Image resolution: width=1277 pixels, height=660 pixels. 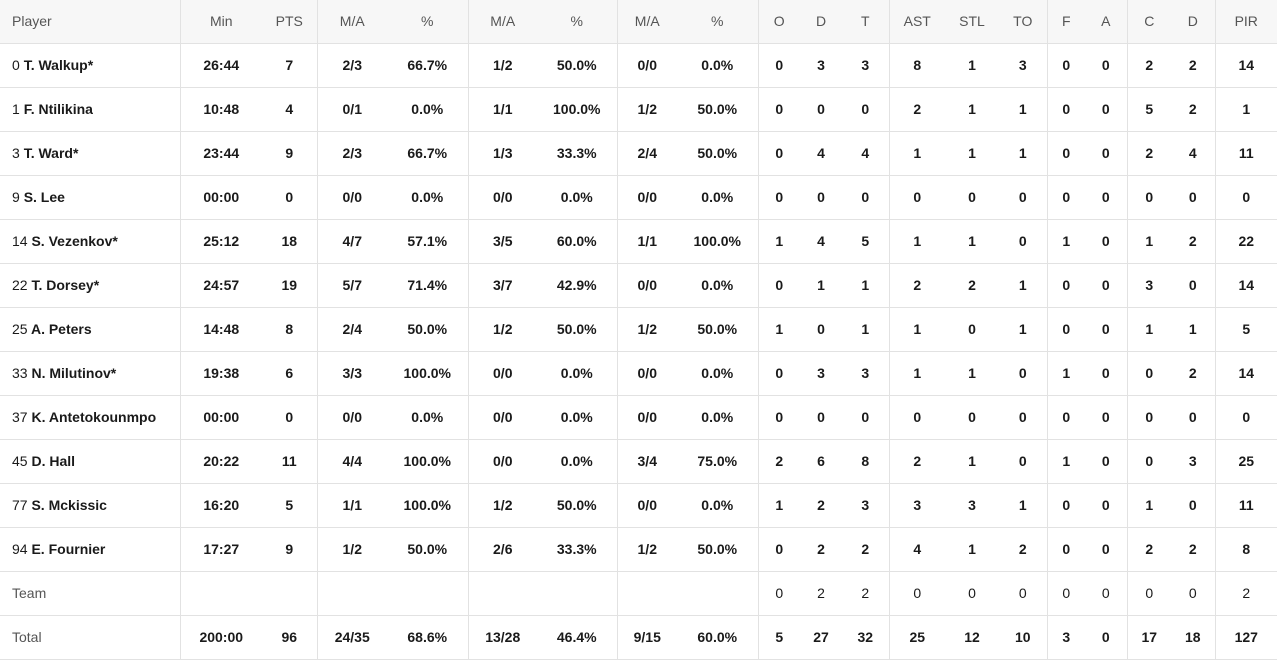 I want to click on stat-2pt-pct: 68.6%, so click(x=427, y=637).